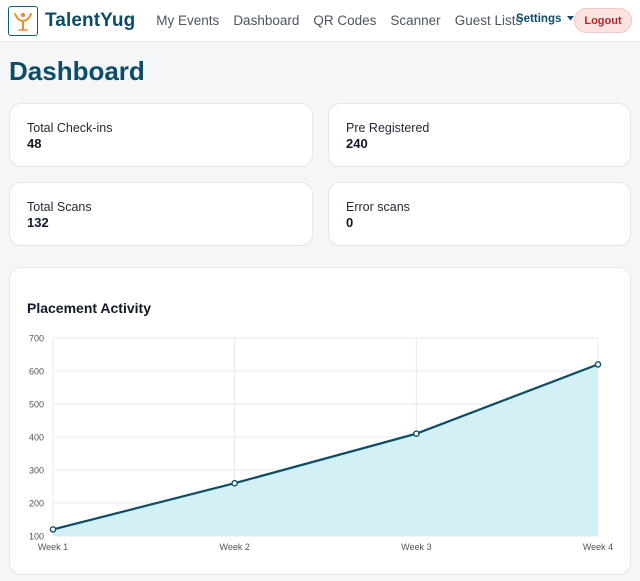 The width and height of the screenshot is (640, 581). I want to click on stat-card-total-scans: Total Scans 132, so click(161, 214).